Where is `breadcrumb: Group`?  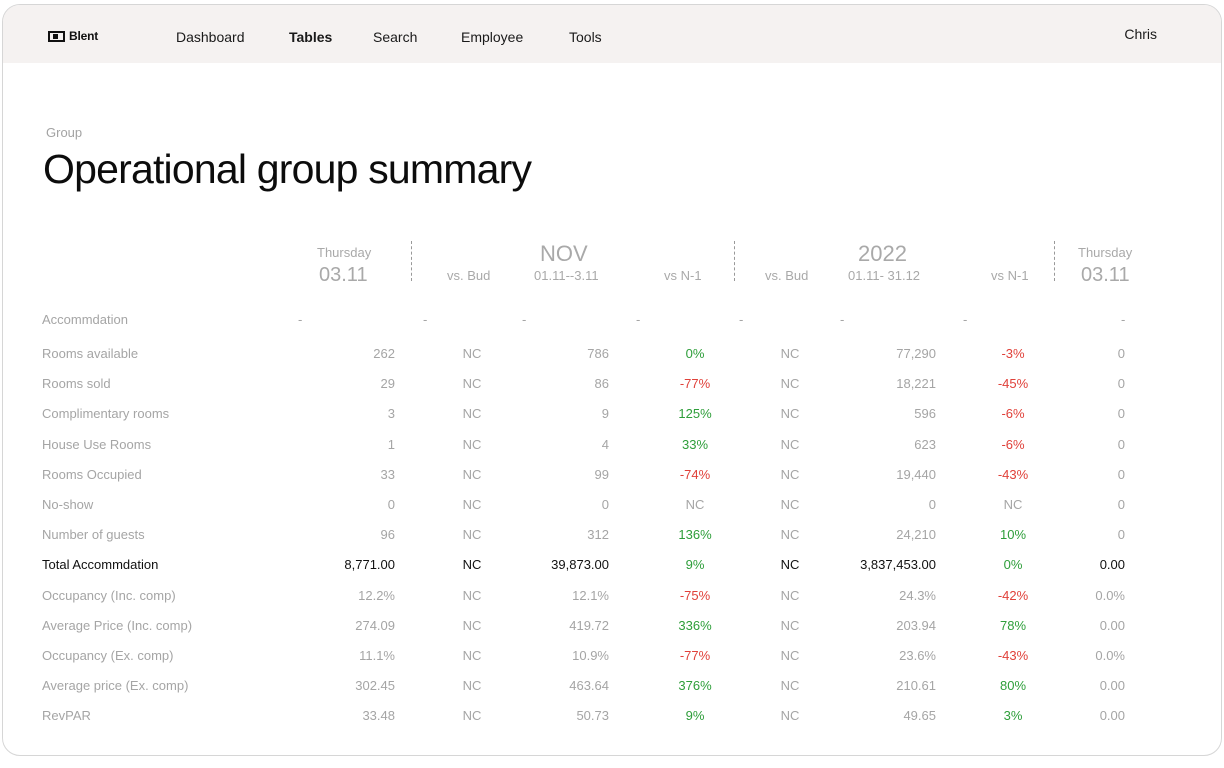 breadcrumb: Group is located at coordinates (64, 132).